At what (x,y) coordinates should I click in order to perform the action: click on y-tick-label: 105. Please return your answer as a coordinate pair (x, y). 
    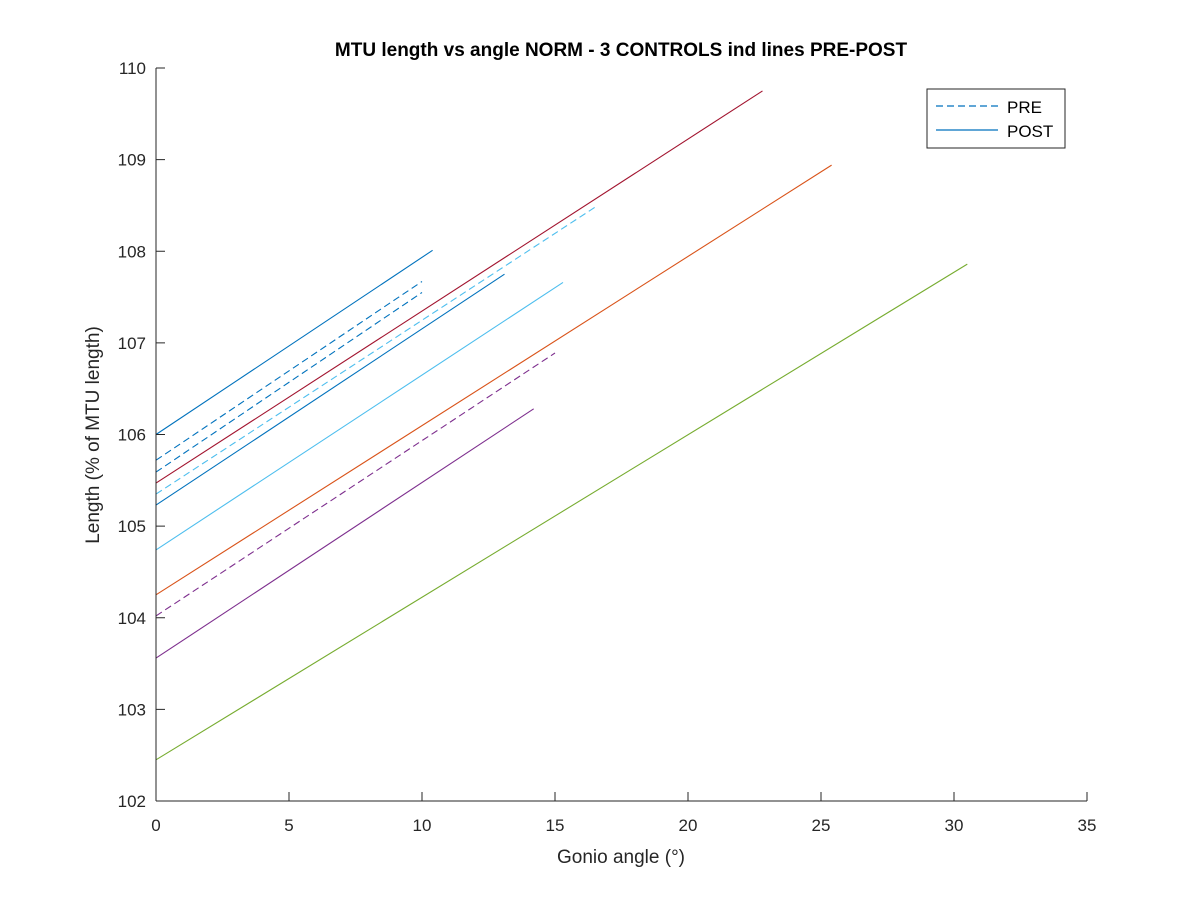
    Looking at the image, I should click on (132, 526).